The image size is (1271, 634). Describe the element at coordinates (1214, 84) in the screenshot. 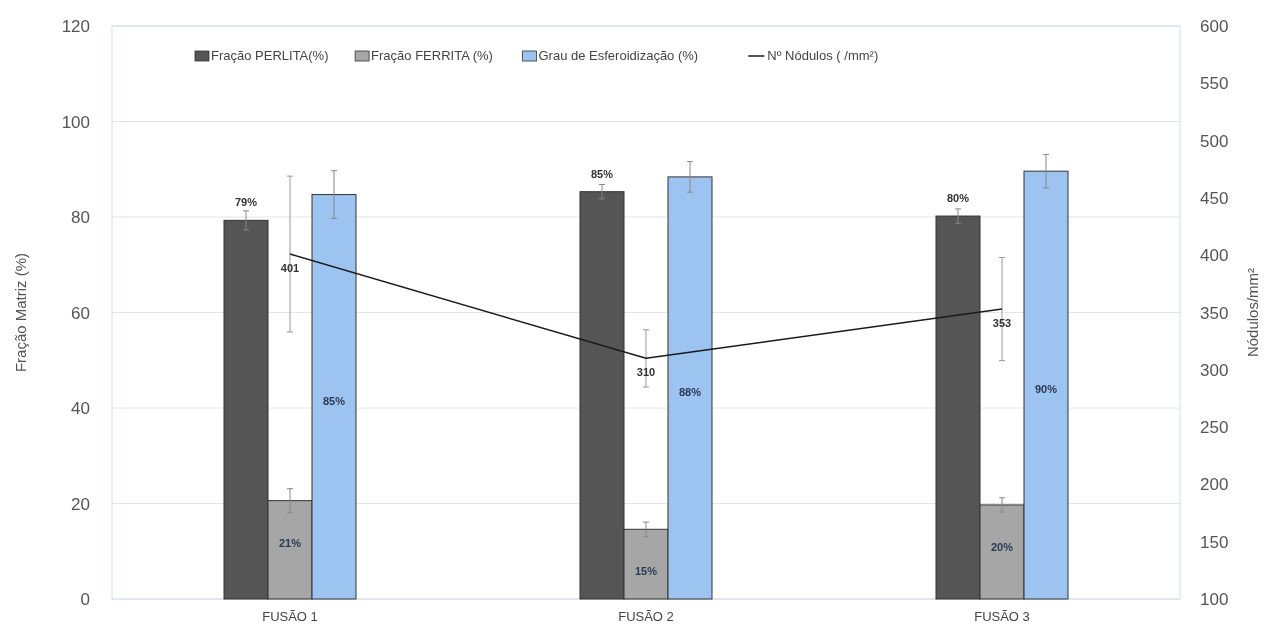

I see `y2-tick-label: 550` at that location.